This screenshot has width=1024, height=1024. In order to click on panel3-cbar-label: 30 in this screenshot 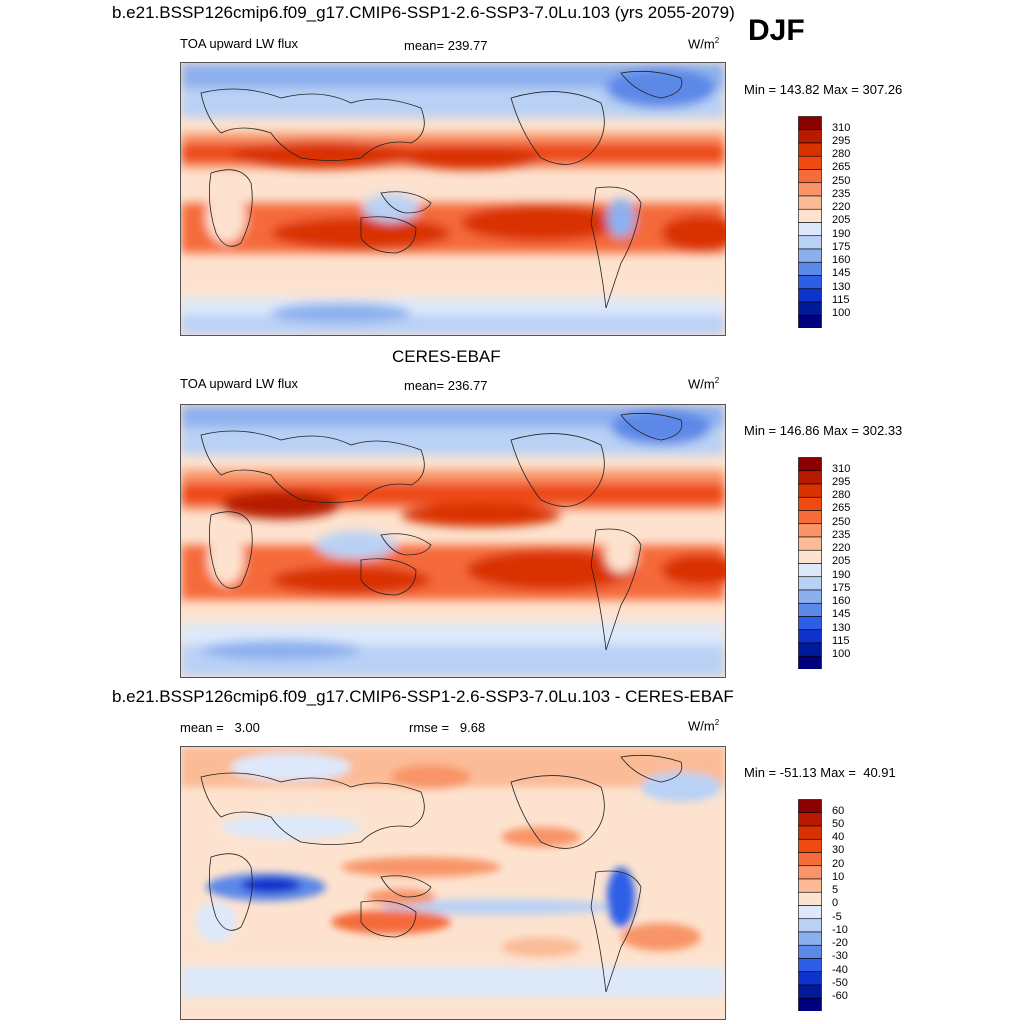, I will do `click(838, 850)`.